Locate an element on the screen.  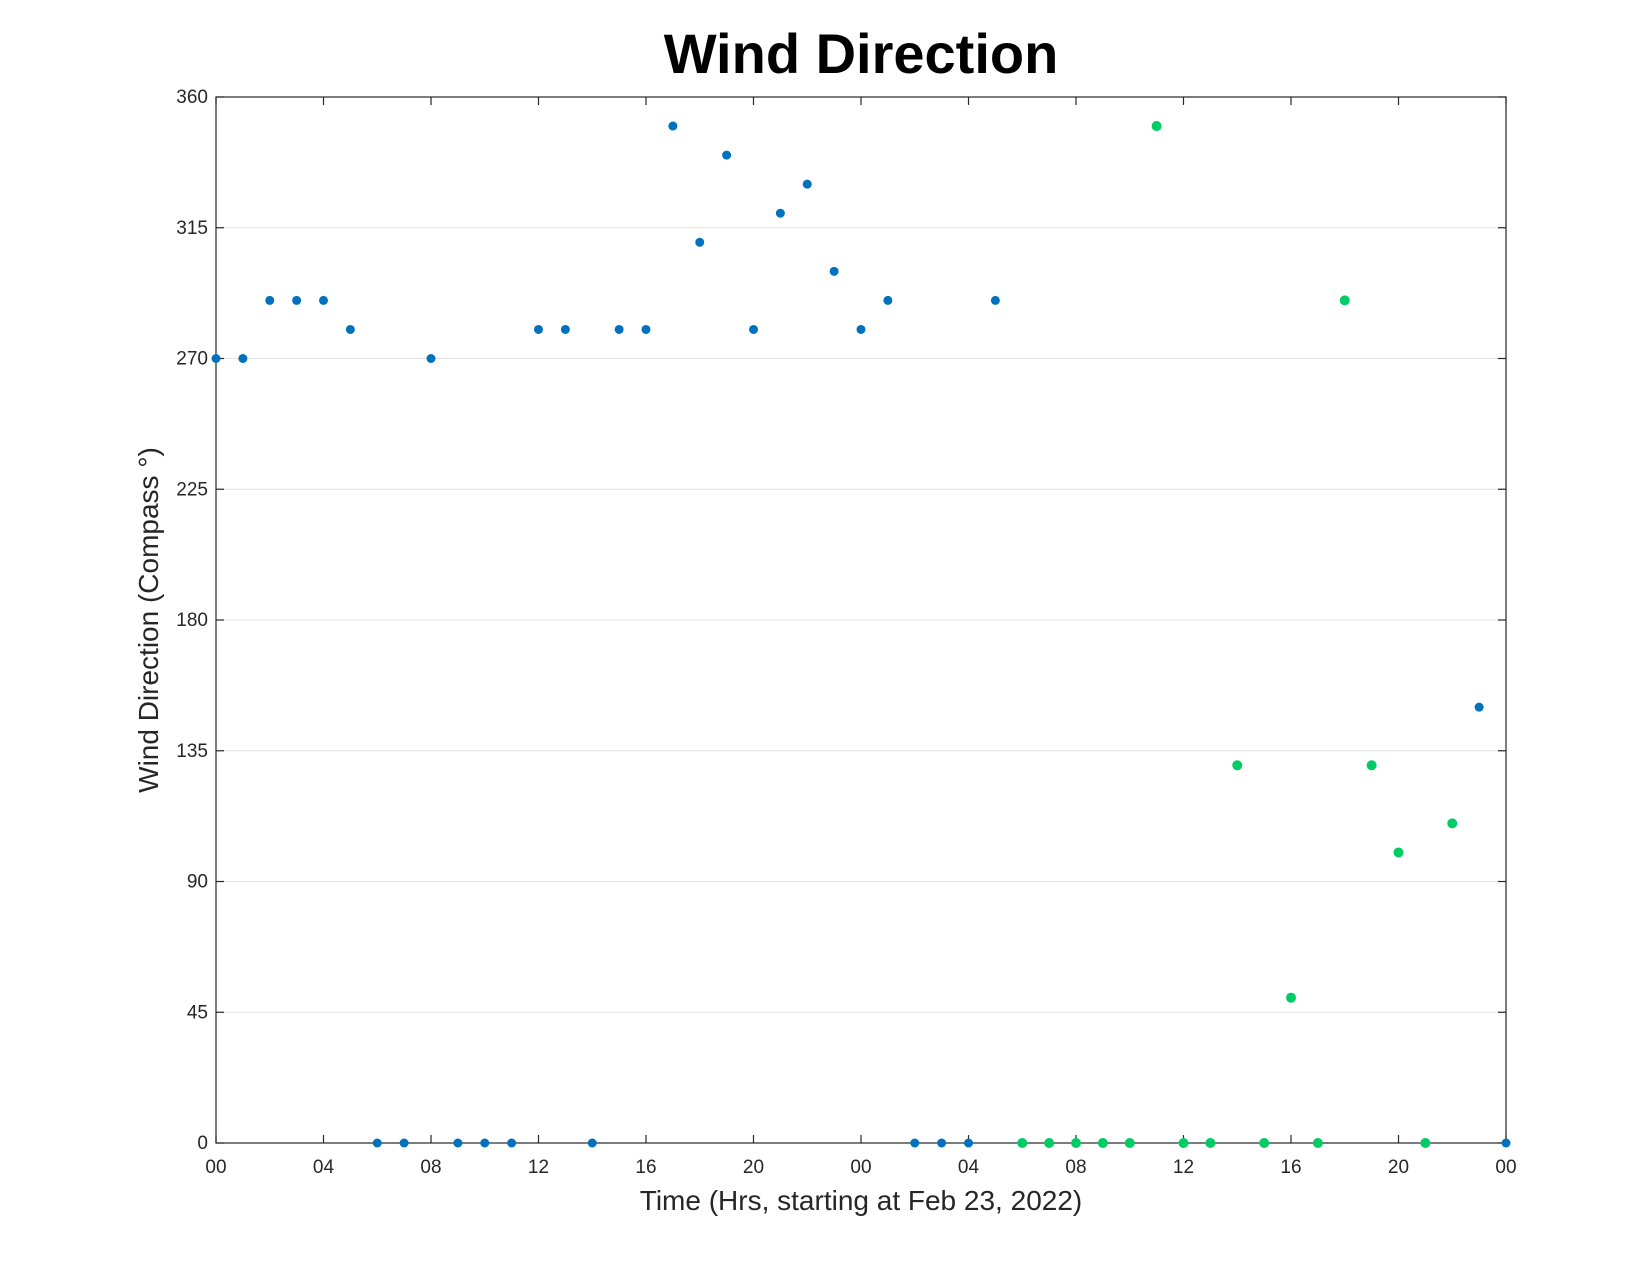
y-tick-label: 135 is located at coordinates (192, 751).